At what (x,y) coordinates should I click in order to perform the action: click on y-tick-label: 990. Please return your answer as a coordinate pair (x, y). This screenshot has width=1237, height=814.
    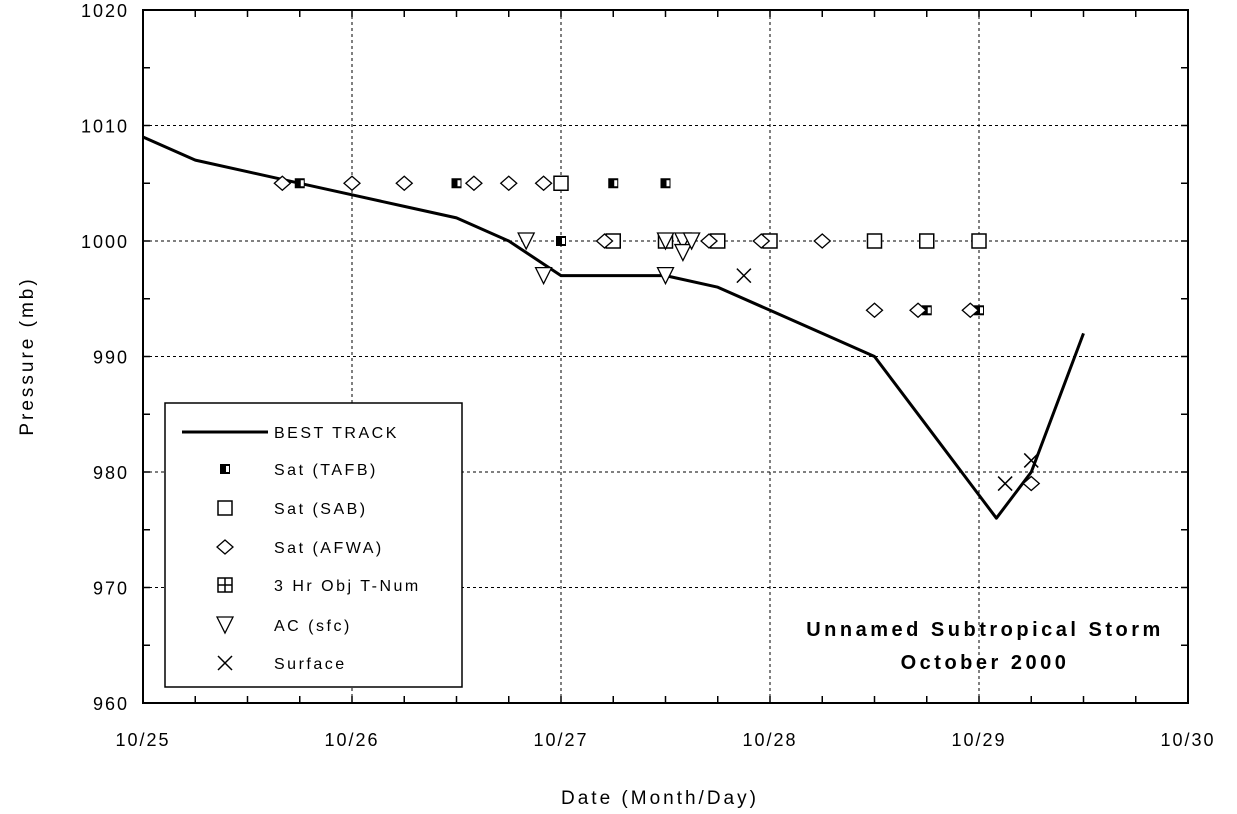
    Looking at the image, I should click on (111, 358).